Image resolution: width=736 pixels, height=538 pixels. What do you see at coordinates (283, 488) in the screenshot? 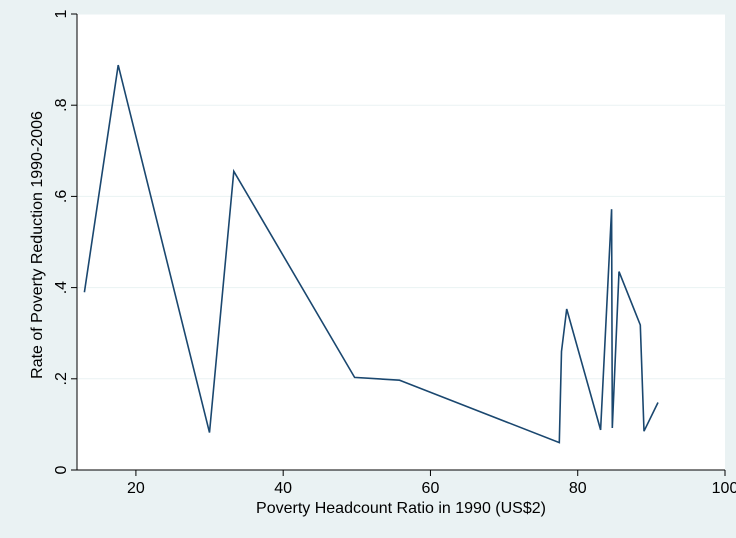
I see `x-tick-label: 40` at bounding box center [283, 488].